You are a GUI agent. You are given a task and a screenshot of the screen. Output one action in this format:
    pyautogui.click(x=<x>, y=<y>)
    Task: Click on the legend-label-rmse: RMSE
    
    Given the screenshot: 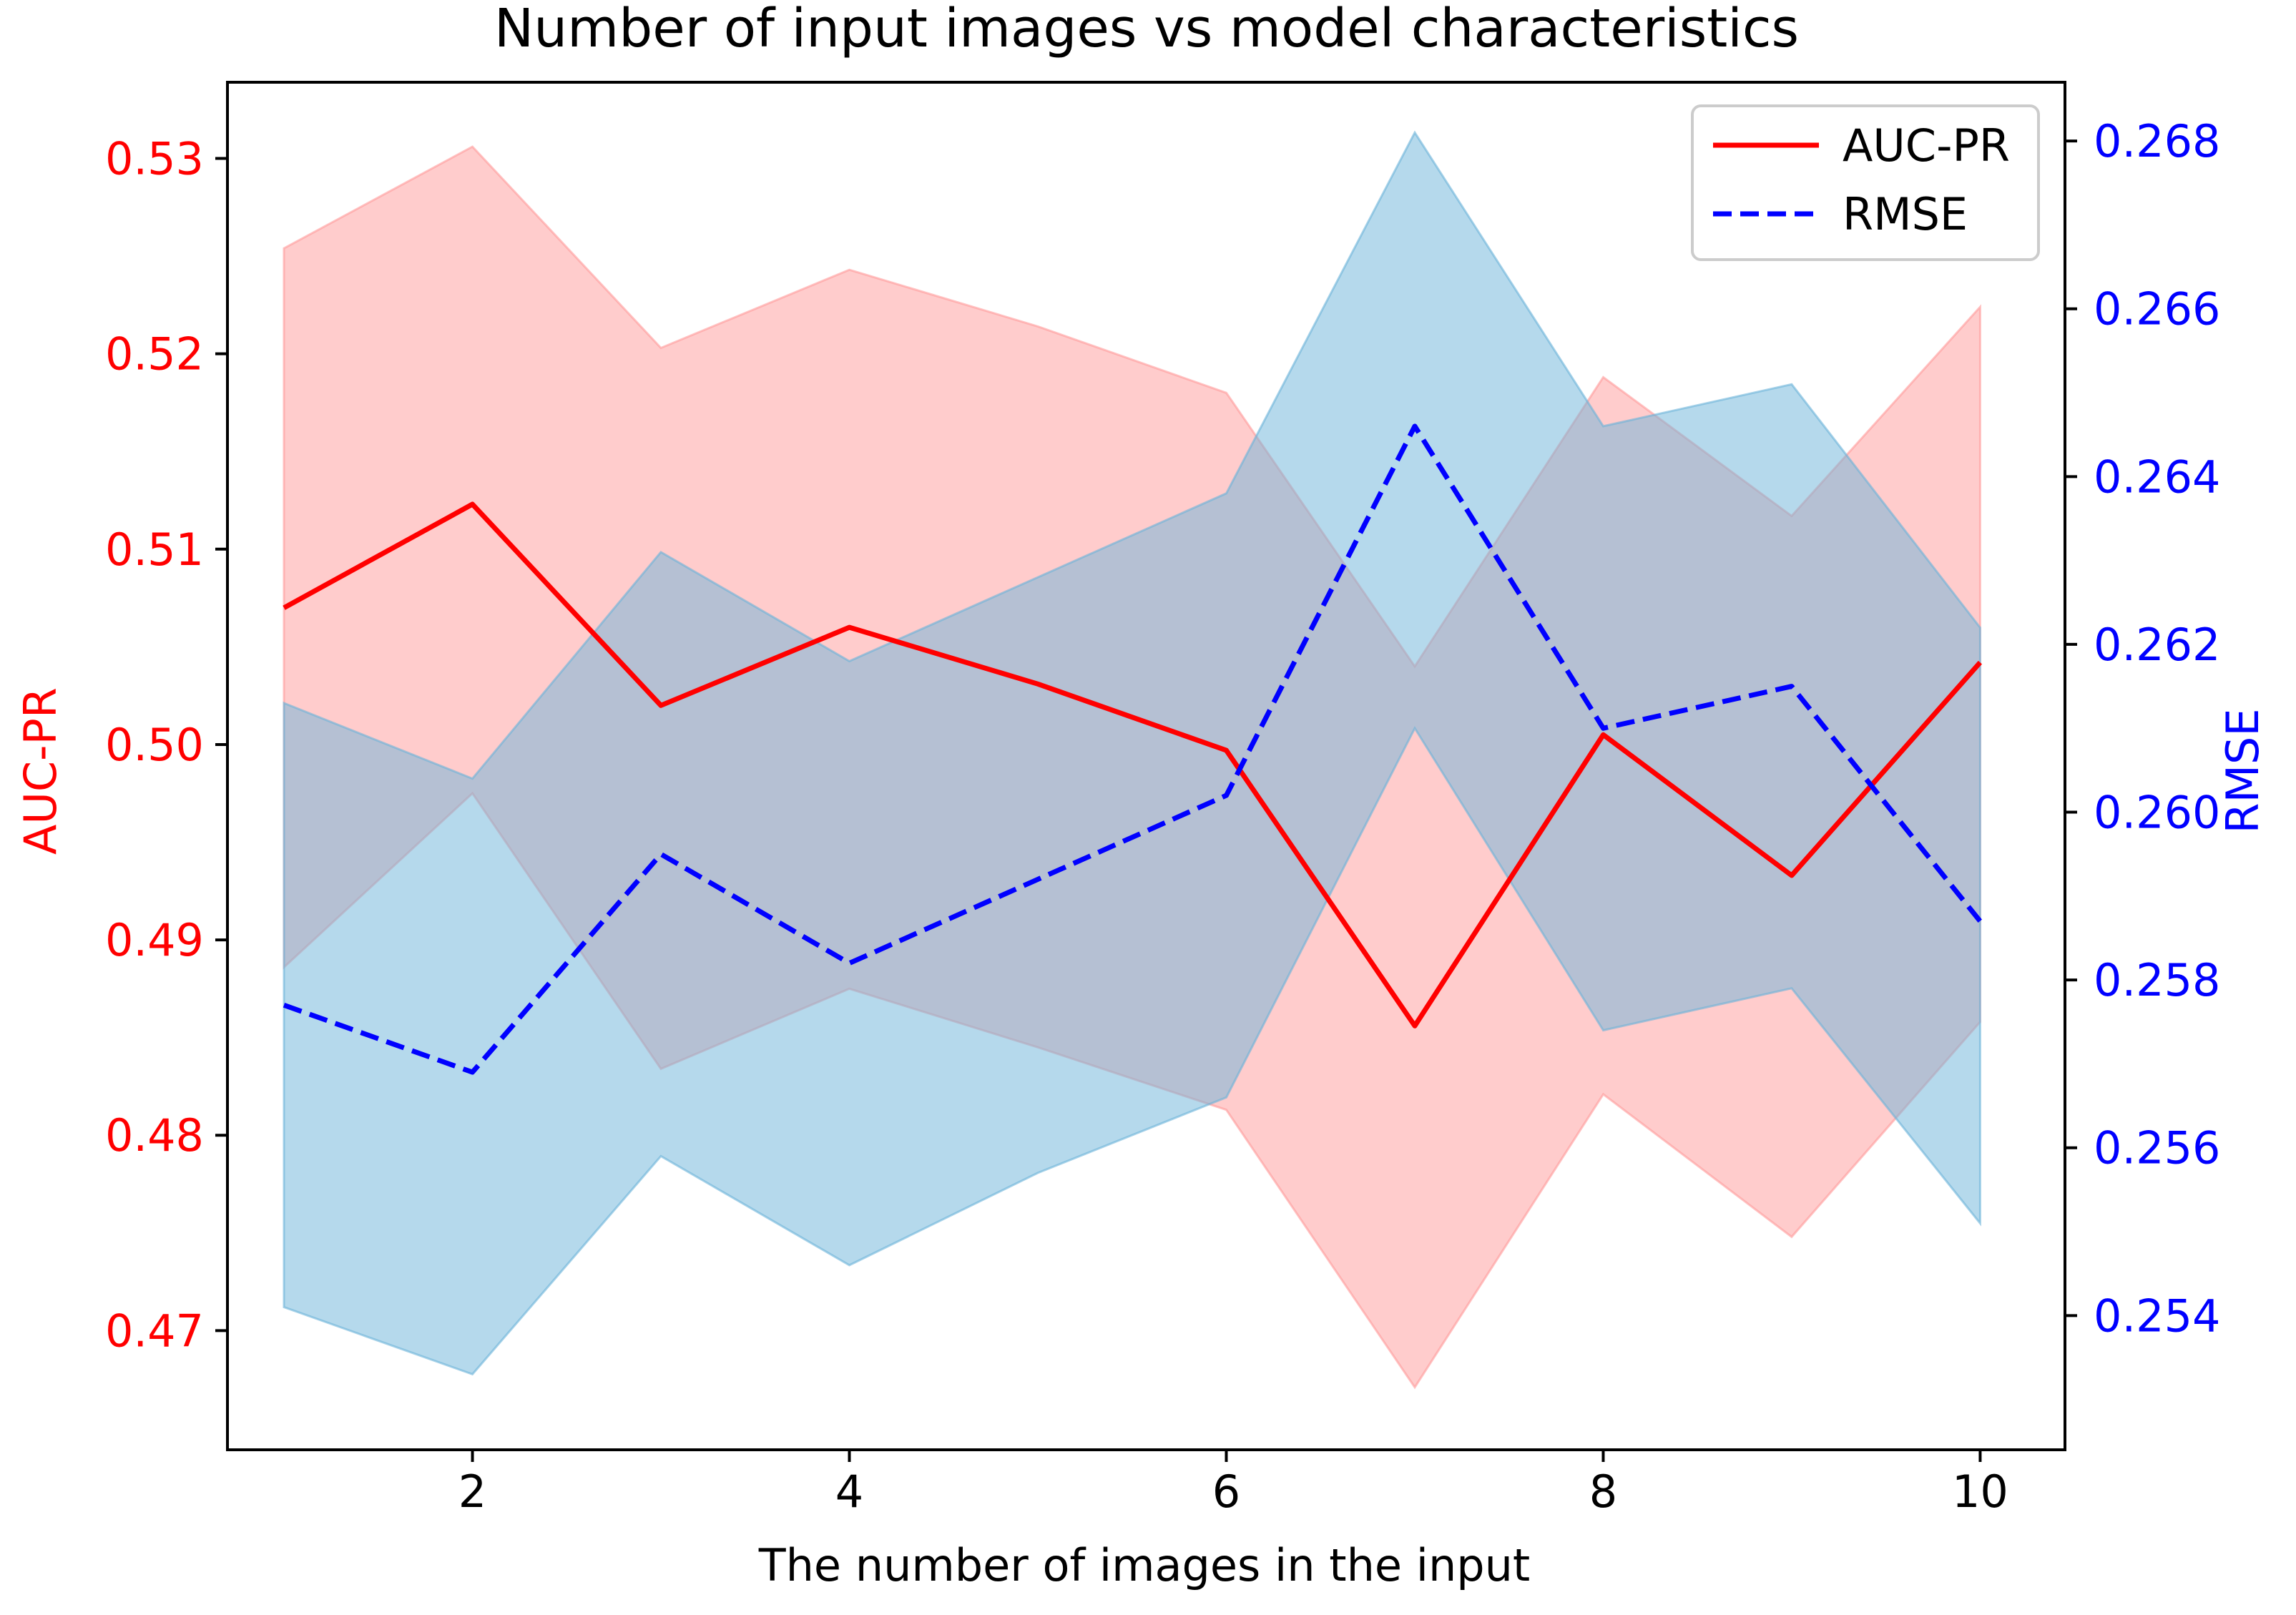 What is the action you would take?
    pyautogui.click(x=1905, y=214)
    